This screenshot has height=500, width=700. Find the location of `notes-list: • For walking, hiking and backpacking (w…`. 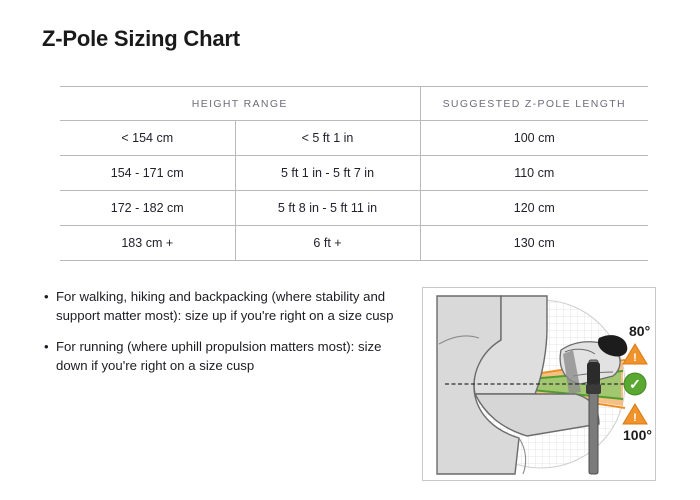

notes-list: • For walking, hiking and backpacking (w… is located at coordinates (219, 338).